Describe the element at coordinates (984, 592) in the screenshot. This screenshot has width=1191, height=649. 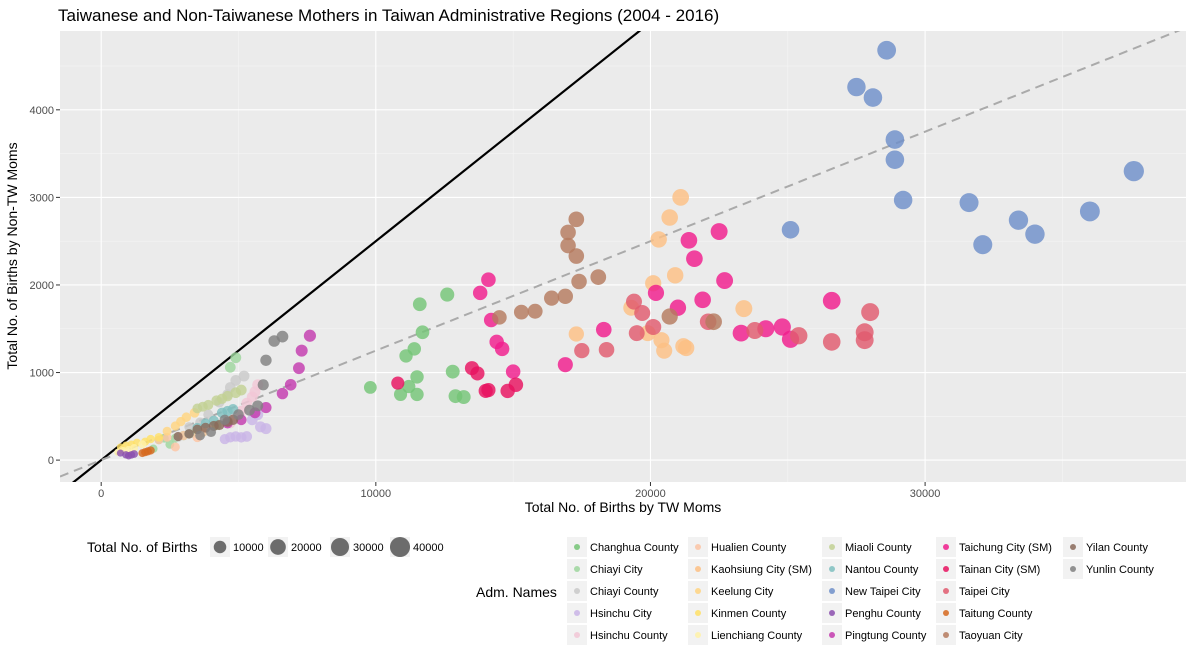
I see `color-legend-label: Taipei City` at that location.